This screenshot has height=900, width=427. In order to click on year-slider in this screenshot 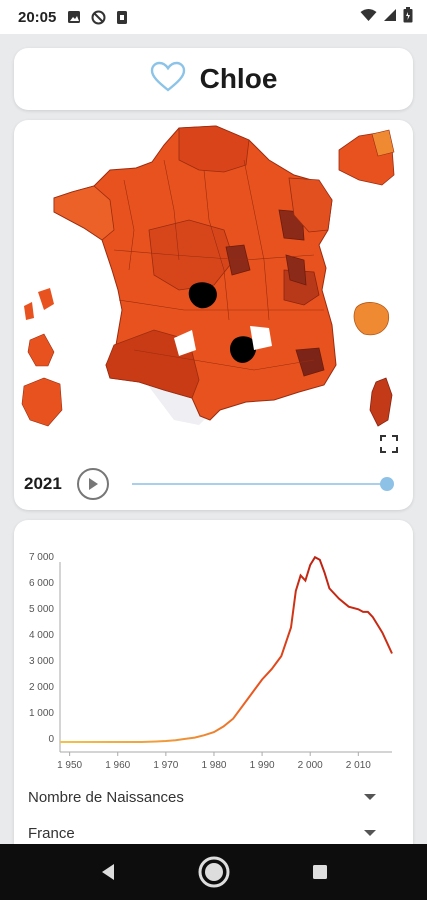, I will do `click(263, 484)`.